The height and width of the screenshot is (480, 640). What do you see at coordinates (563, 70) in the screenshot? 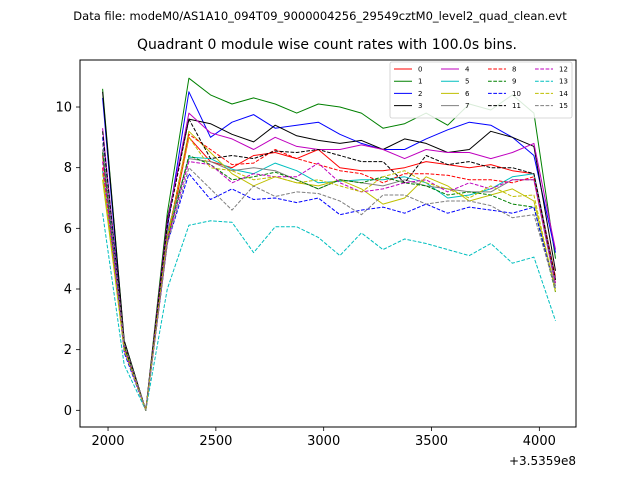
I see `legend-label-12: 12` at bounding box center [563, 70].